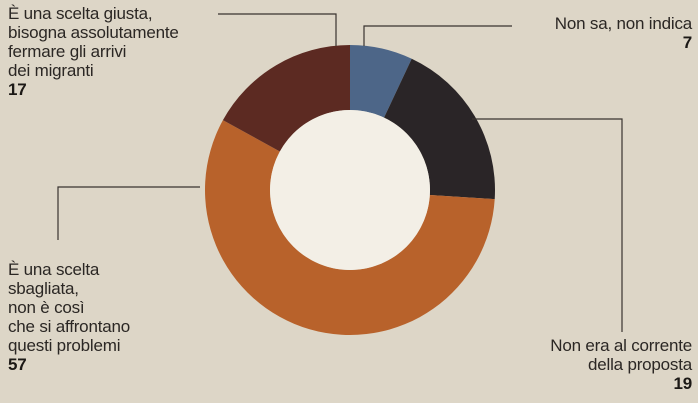 The image size is (698, 403). I want to click on label-non-al-corrente: Non era al corrente della proposta 19, so click(621, 364).